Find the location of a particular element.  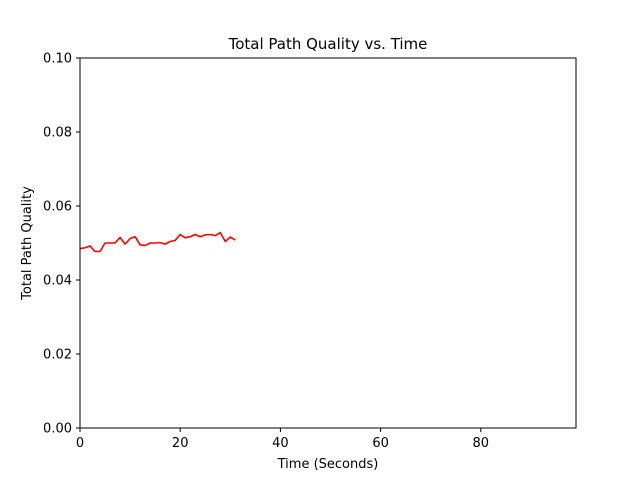

y-tick-label: 0.04 is located at coordinates (57, 281).